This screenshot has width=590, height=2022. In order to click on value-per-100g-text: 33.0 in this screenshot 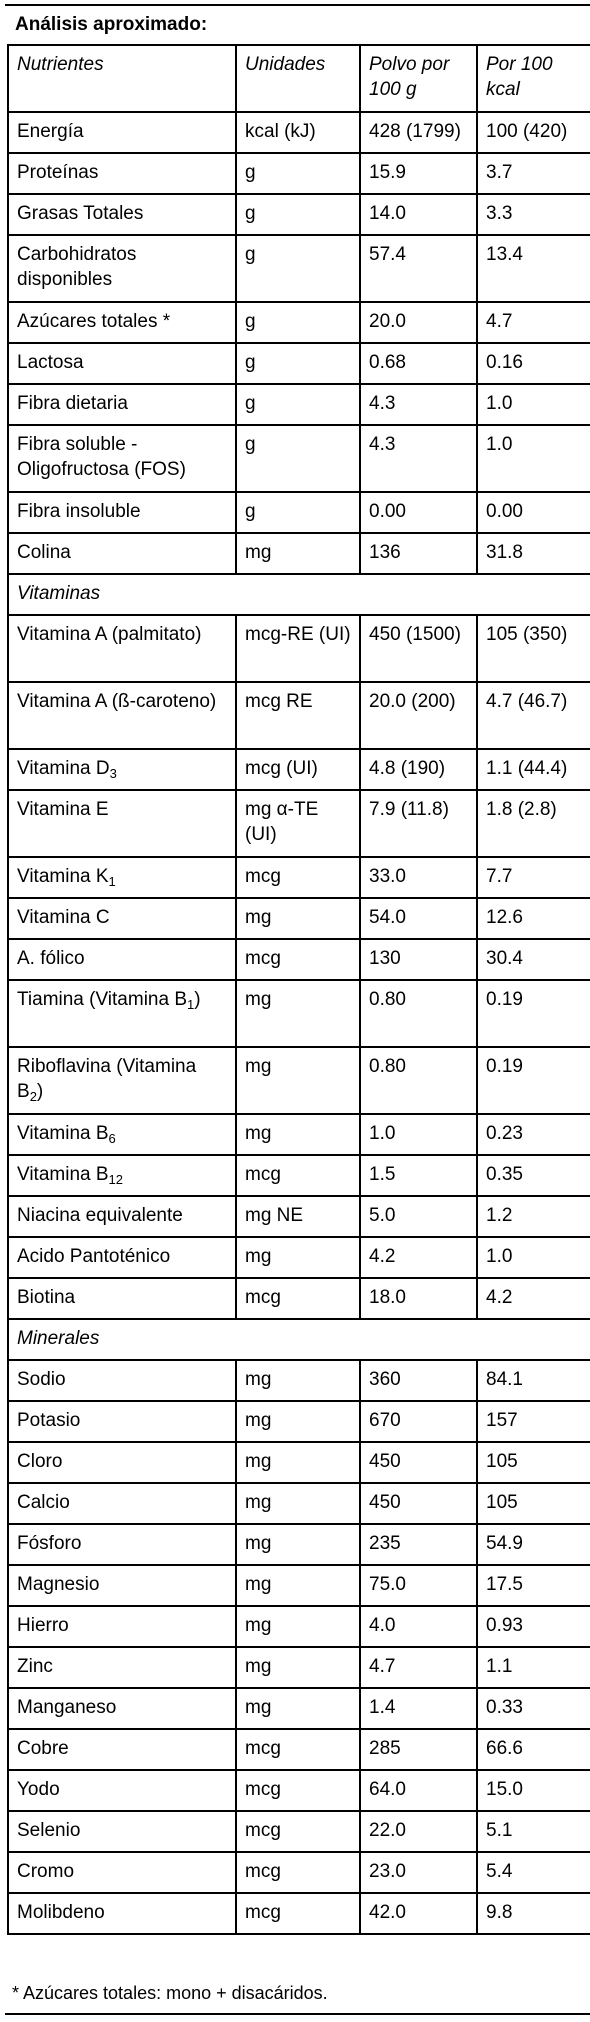, I will do `click(387, 876)`.